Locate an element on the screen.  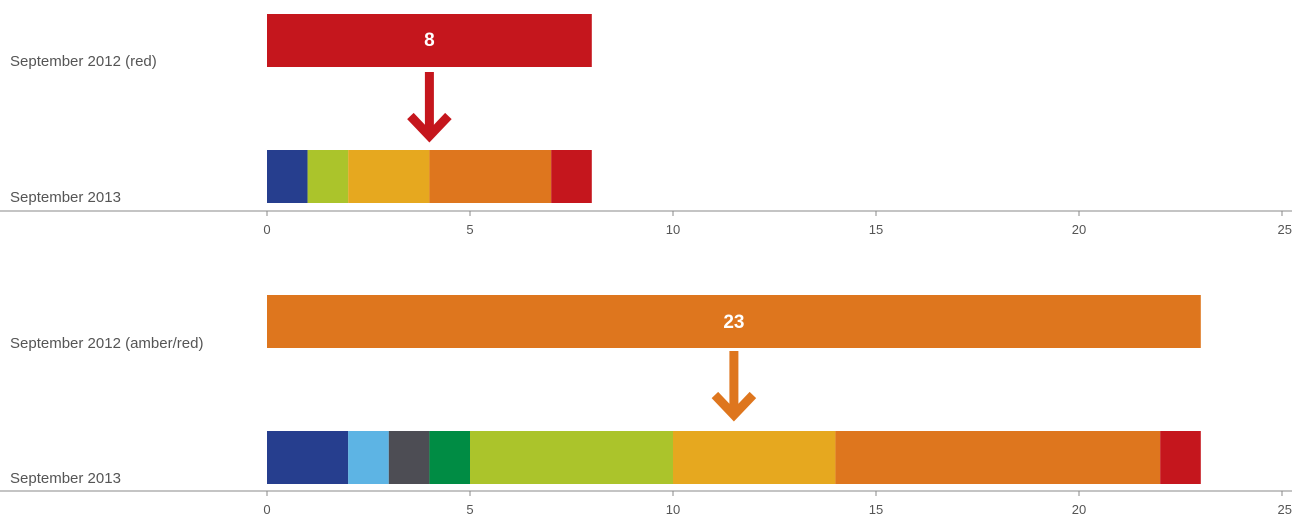
total-value-label: 23 is located at coordinates (733, 322).